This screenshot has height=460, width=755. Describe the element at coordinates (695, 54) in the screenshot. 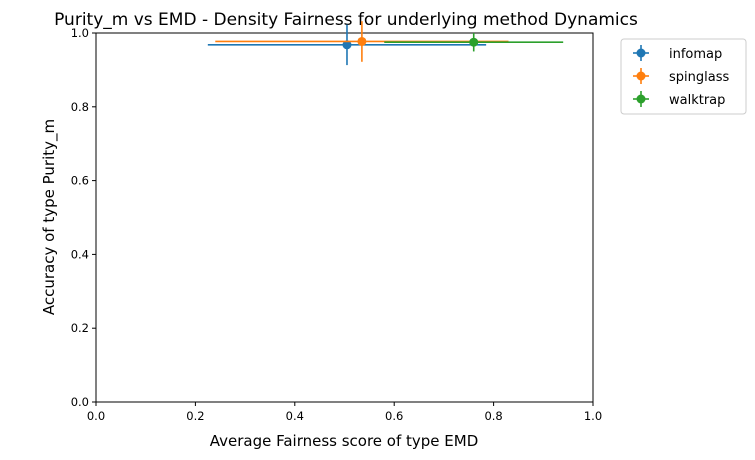

I see `legend-label: infomap` at that location.